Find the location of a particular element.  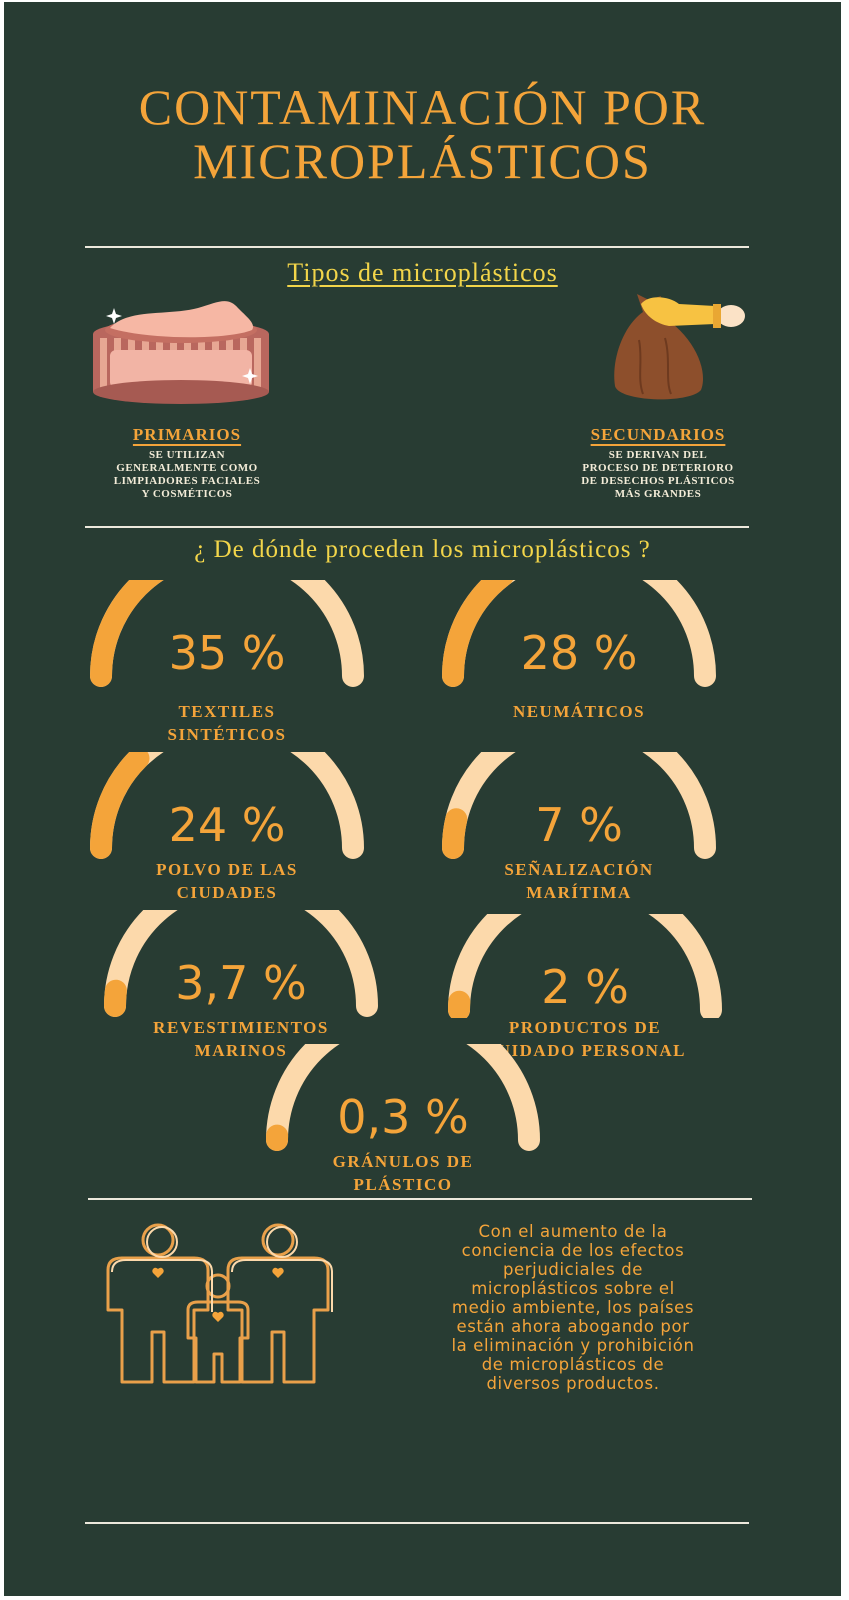

gauge-value: 7 % is located at coordinates (579, 825).